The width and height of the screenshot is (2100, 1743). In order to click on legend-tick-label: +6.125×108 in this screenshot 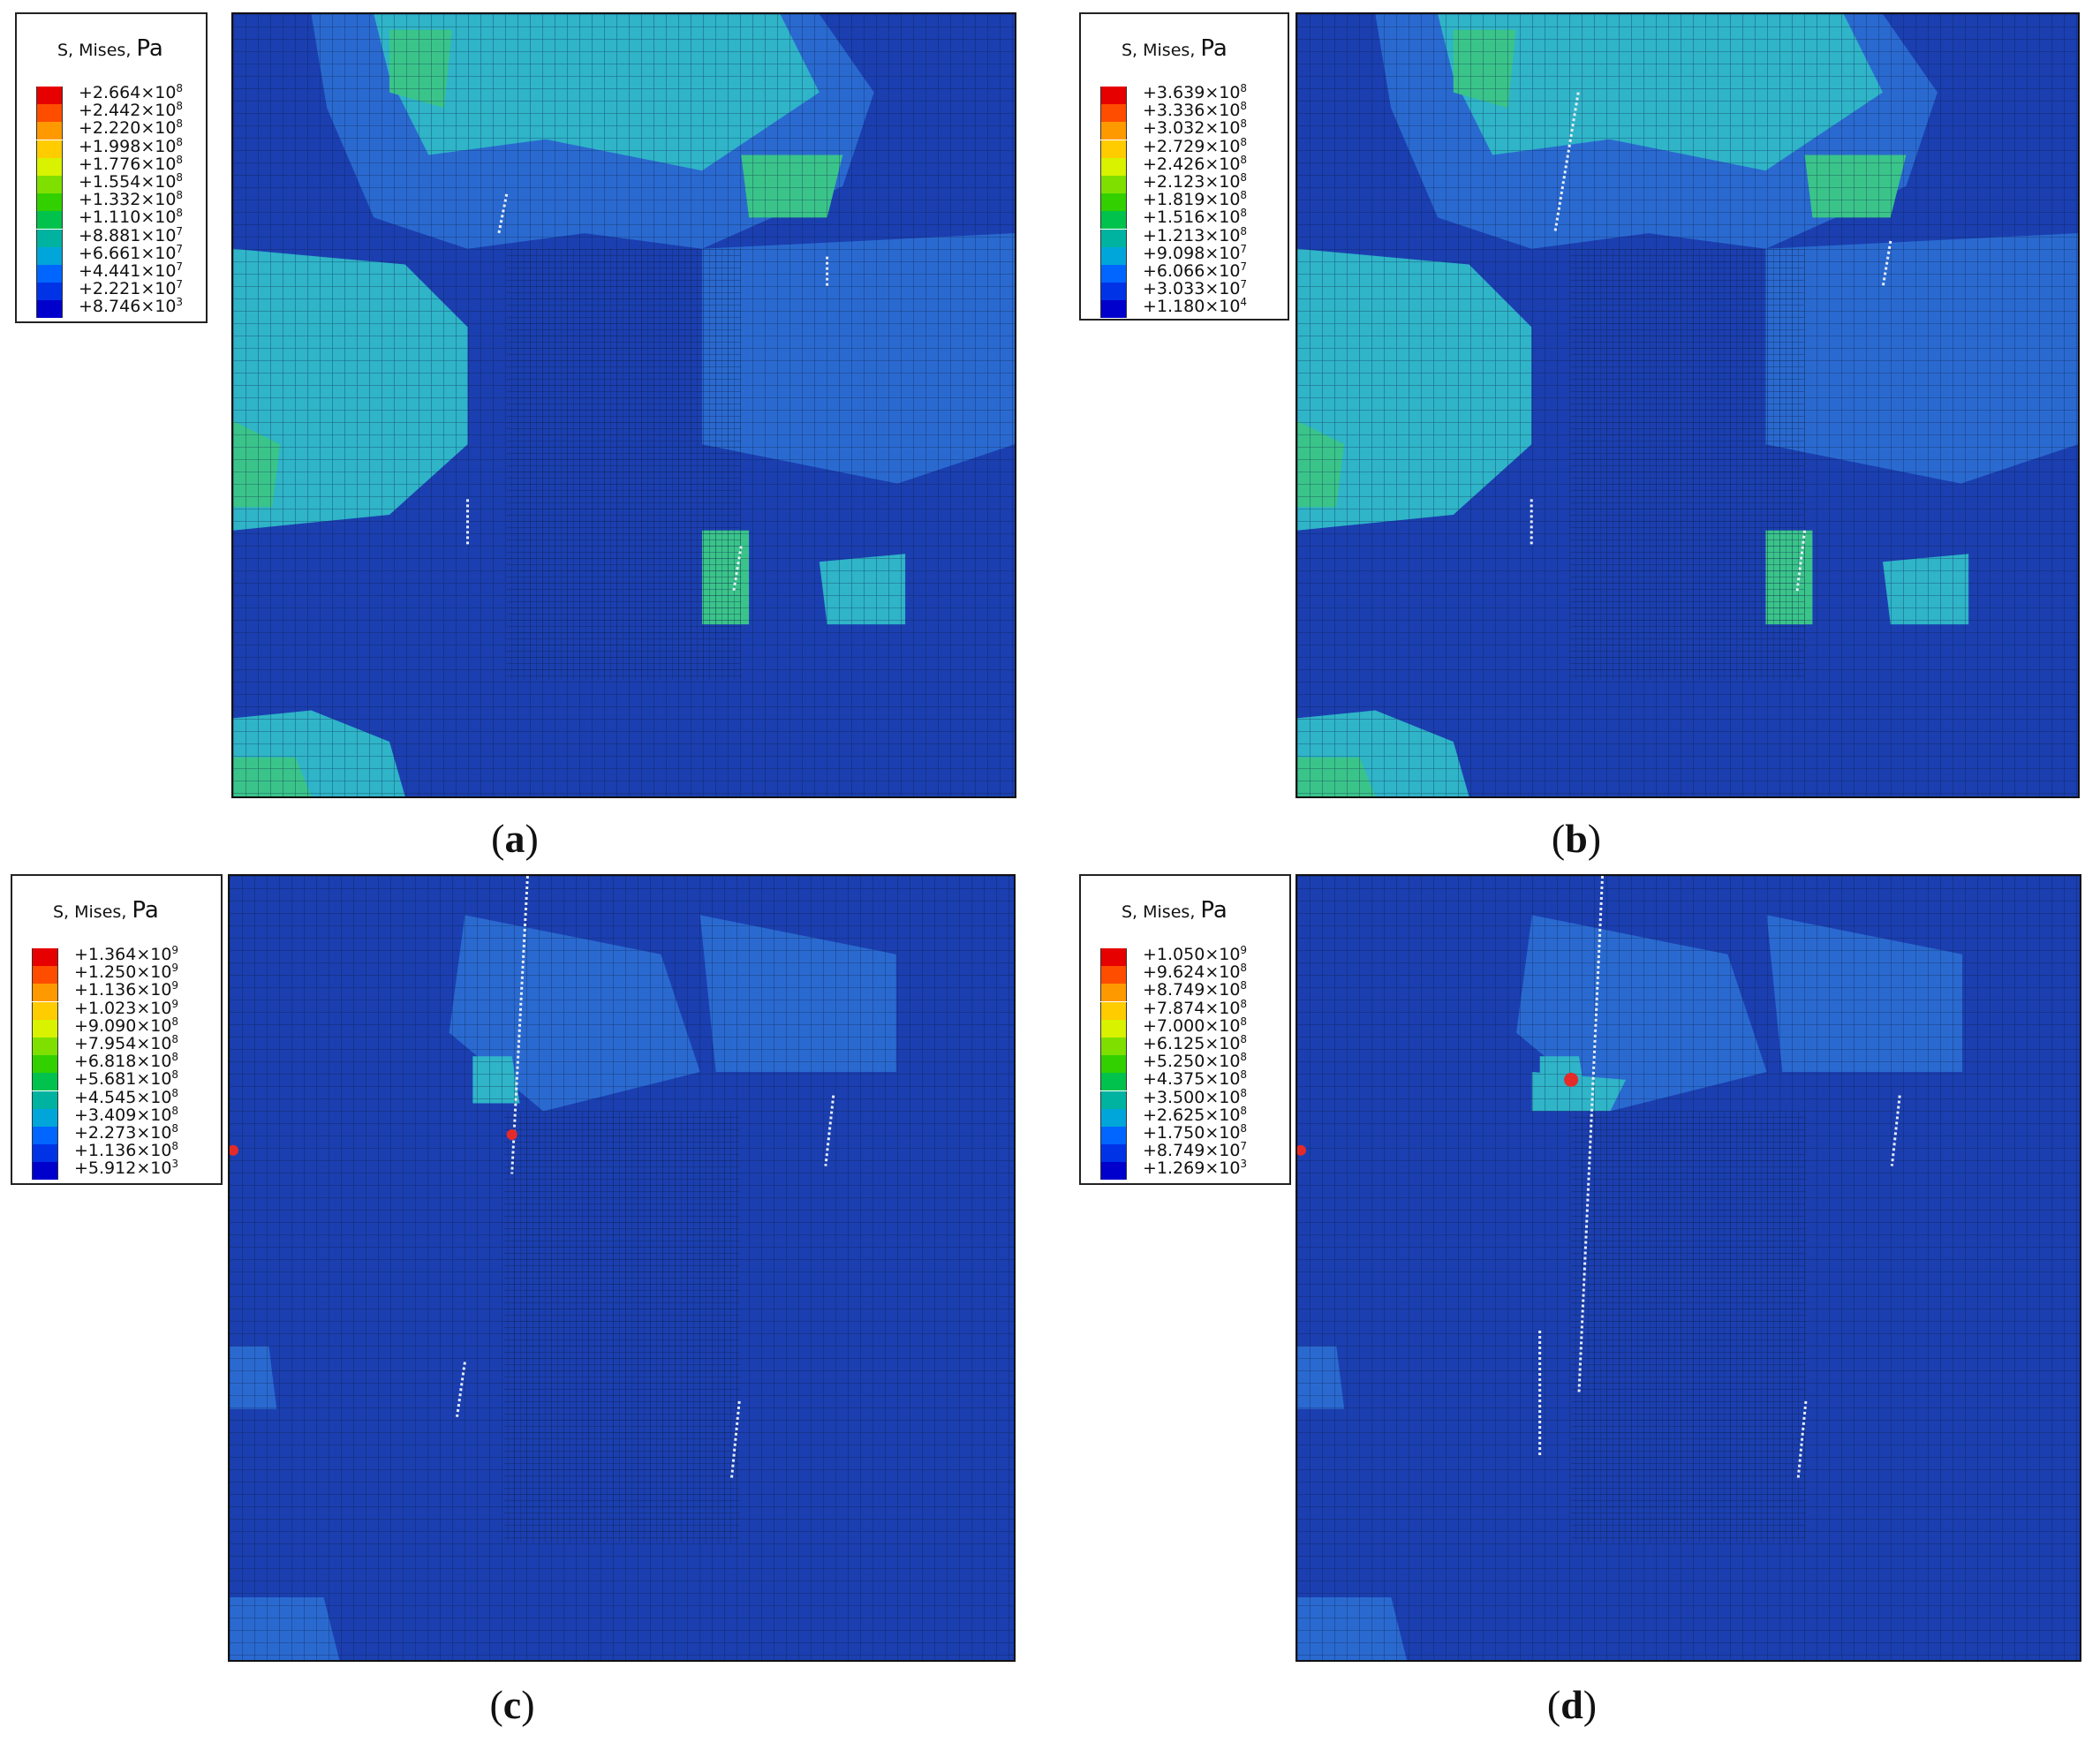, I will do `click(1196, 1043)`.